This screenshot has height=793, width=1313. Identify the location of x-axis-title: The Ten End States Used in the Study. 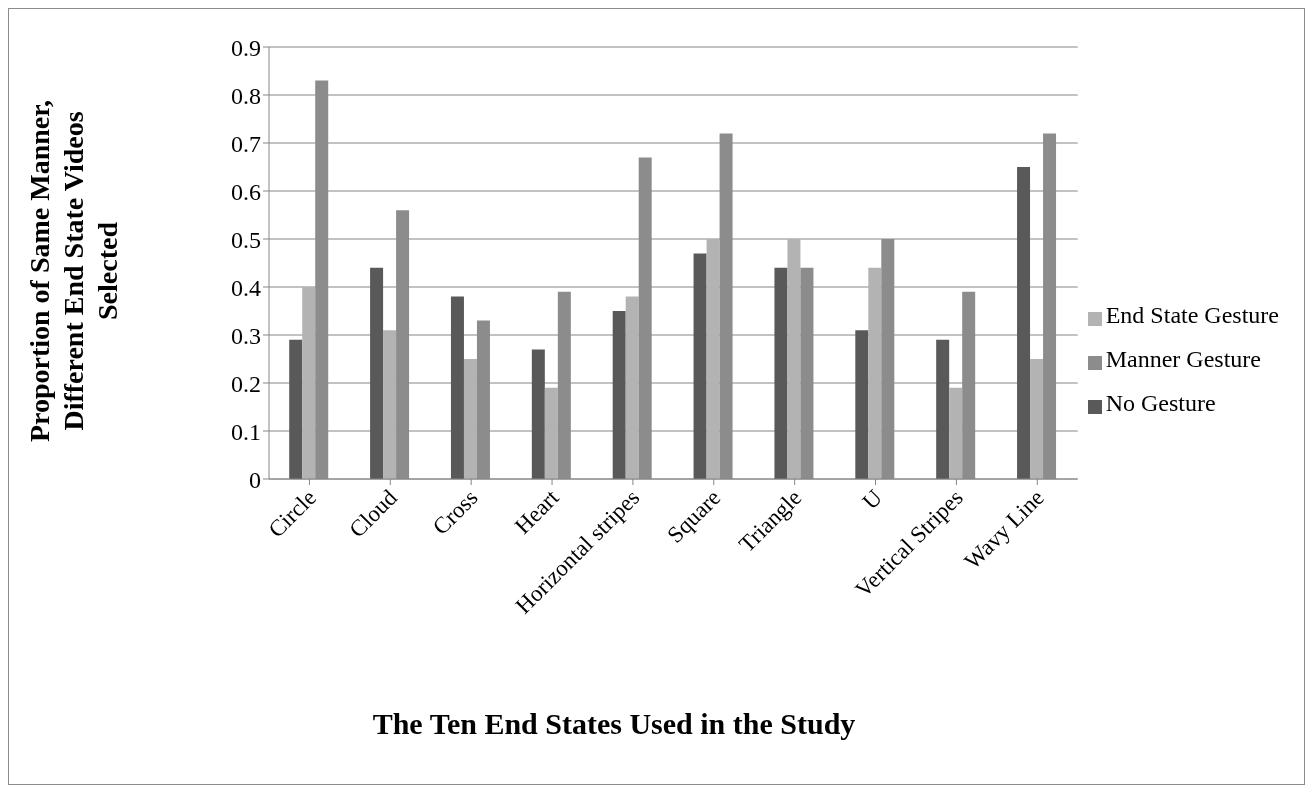
(614, 724).